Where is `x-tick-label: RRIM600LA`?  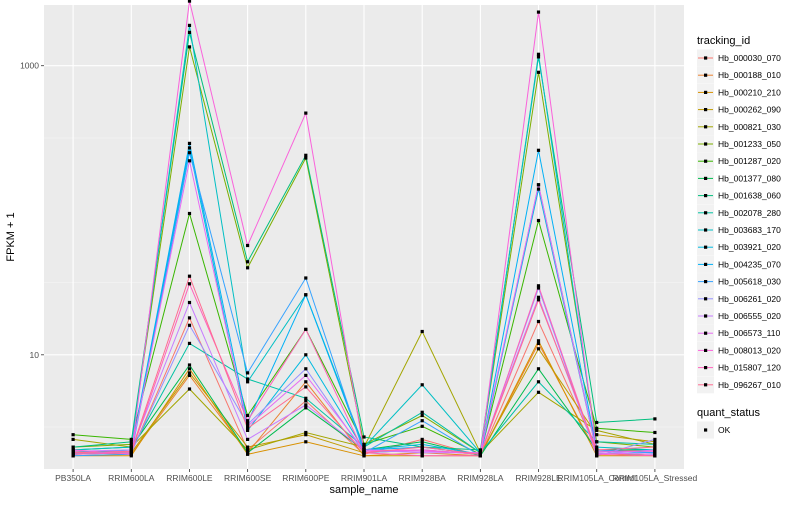 x-tick-label: RRIM600LA is located at coordinates (131, 478).